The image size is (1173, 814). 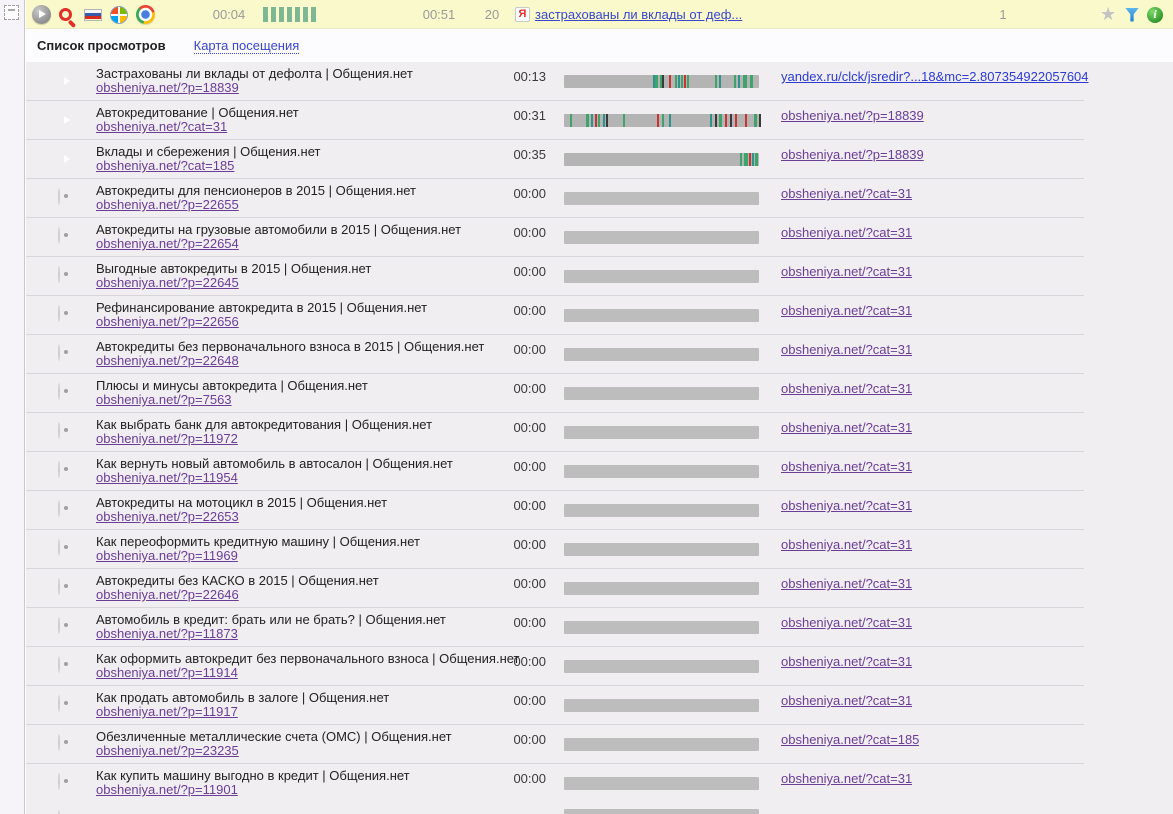 What do you see at coordinates (1132, 14) in the screenshot?
I see `filter-button` at bounding box center [1132, 14].